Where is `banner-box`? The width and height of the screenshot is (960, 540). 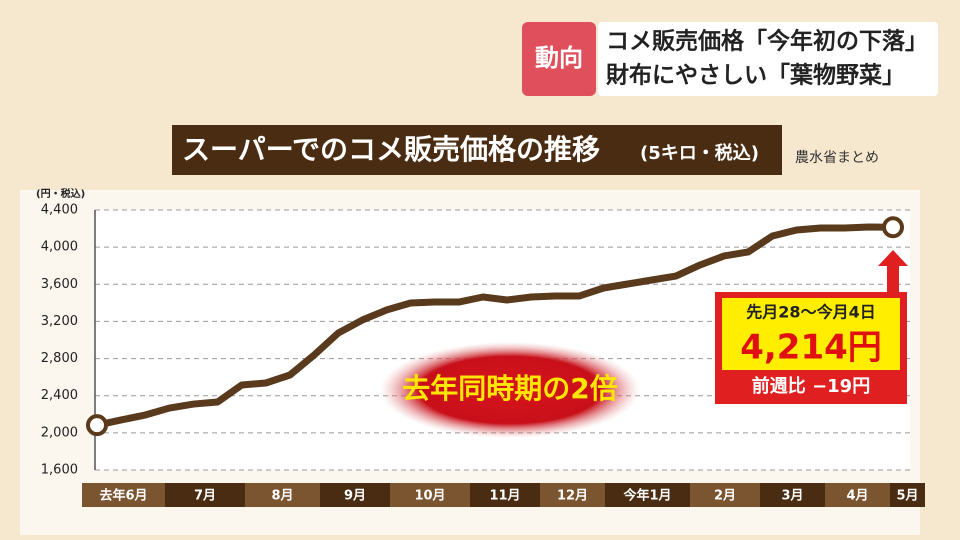
banner-box is located at coordinates (768, 59).